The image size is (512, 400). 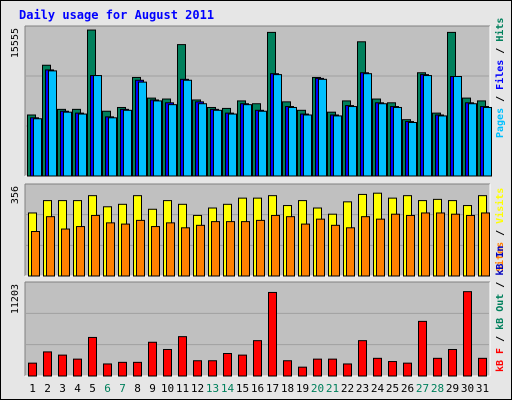 I want to click on panel-legend: kB F / kB Out / kB In, so click(x=500, y=309).